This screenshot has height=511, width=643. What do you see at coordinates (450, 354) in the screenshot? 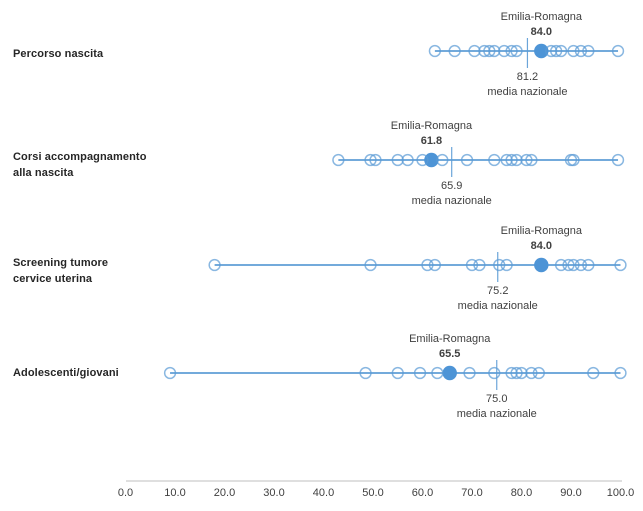
I see `region-value-annotation: 65.5` at bounding box center [450, 354].